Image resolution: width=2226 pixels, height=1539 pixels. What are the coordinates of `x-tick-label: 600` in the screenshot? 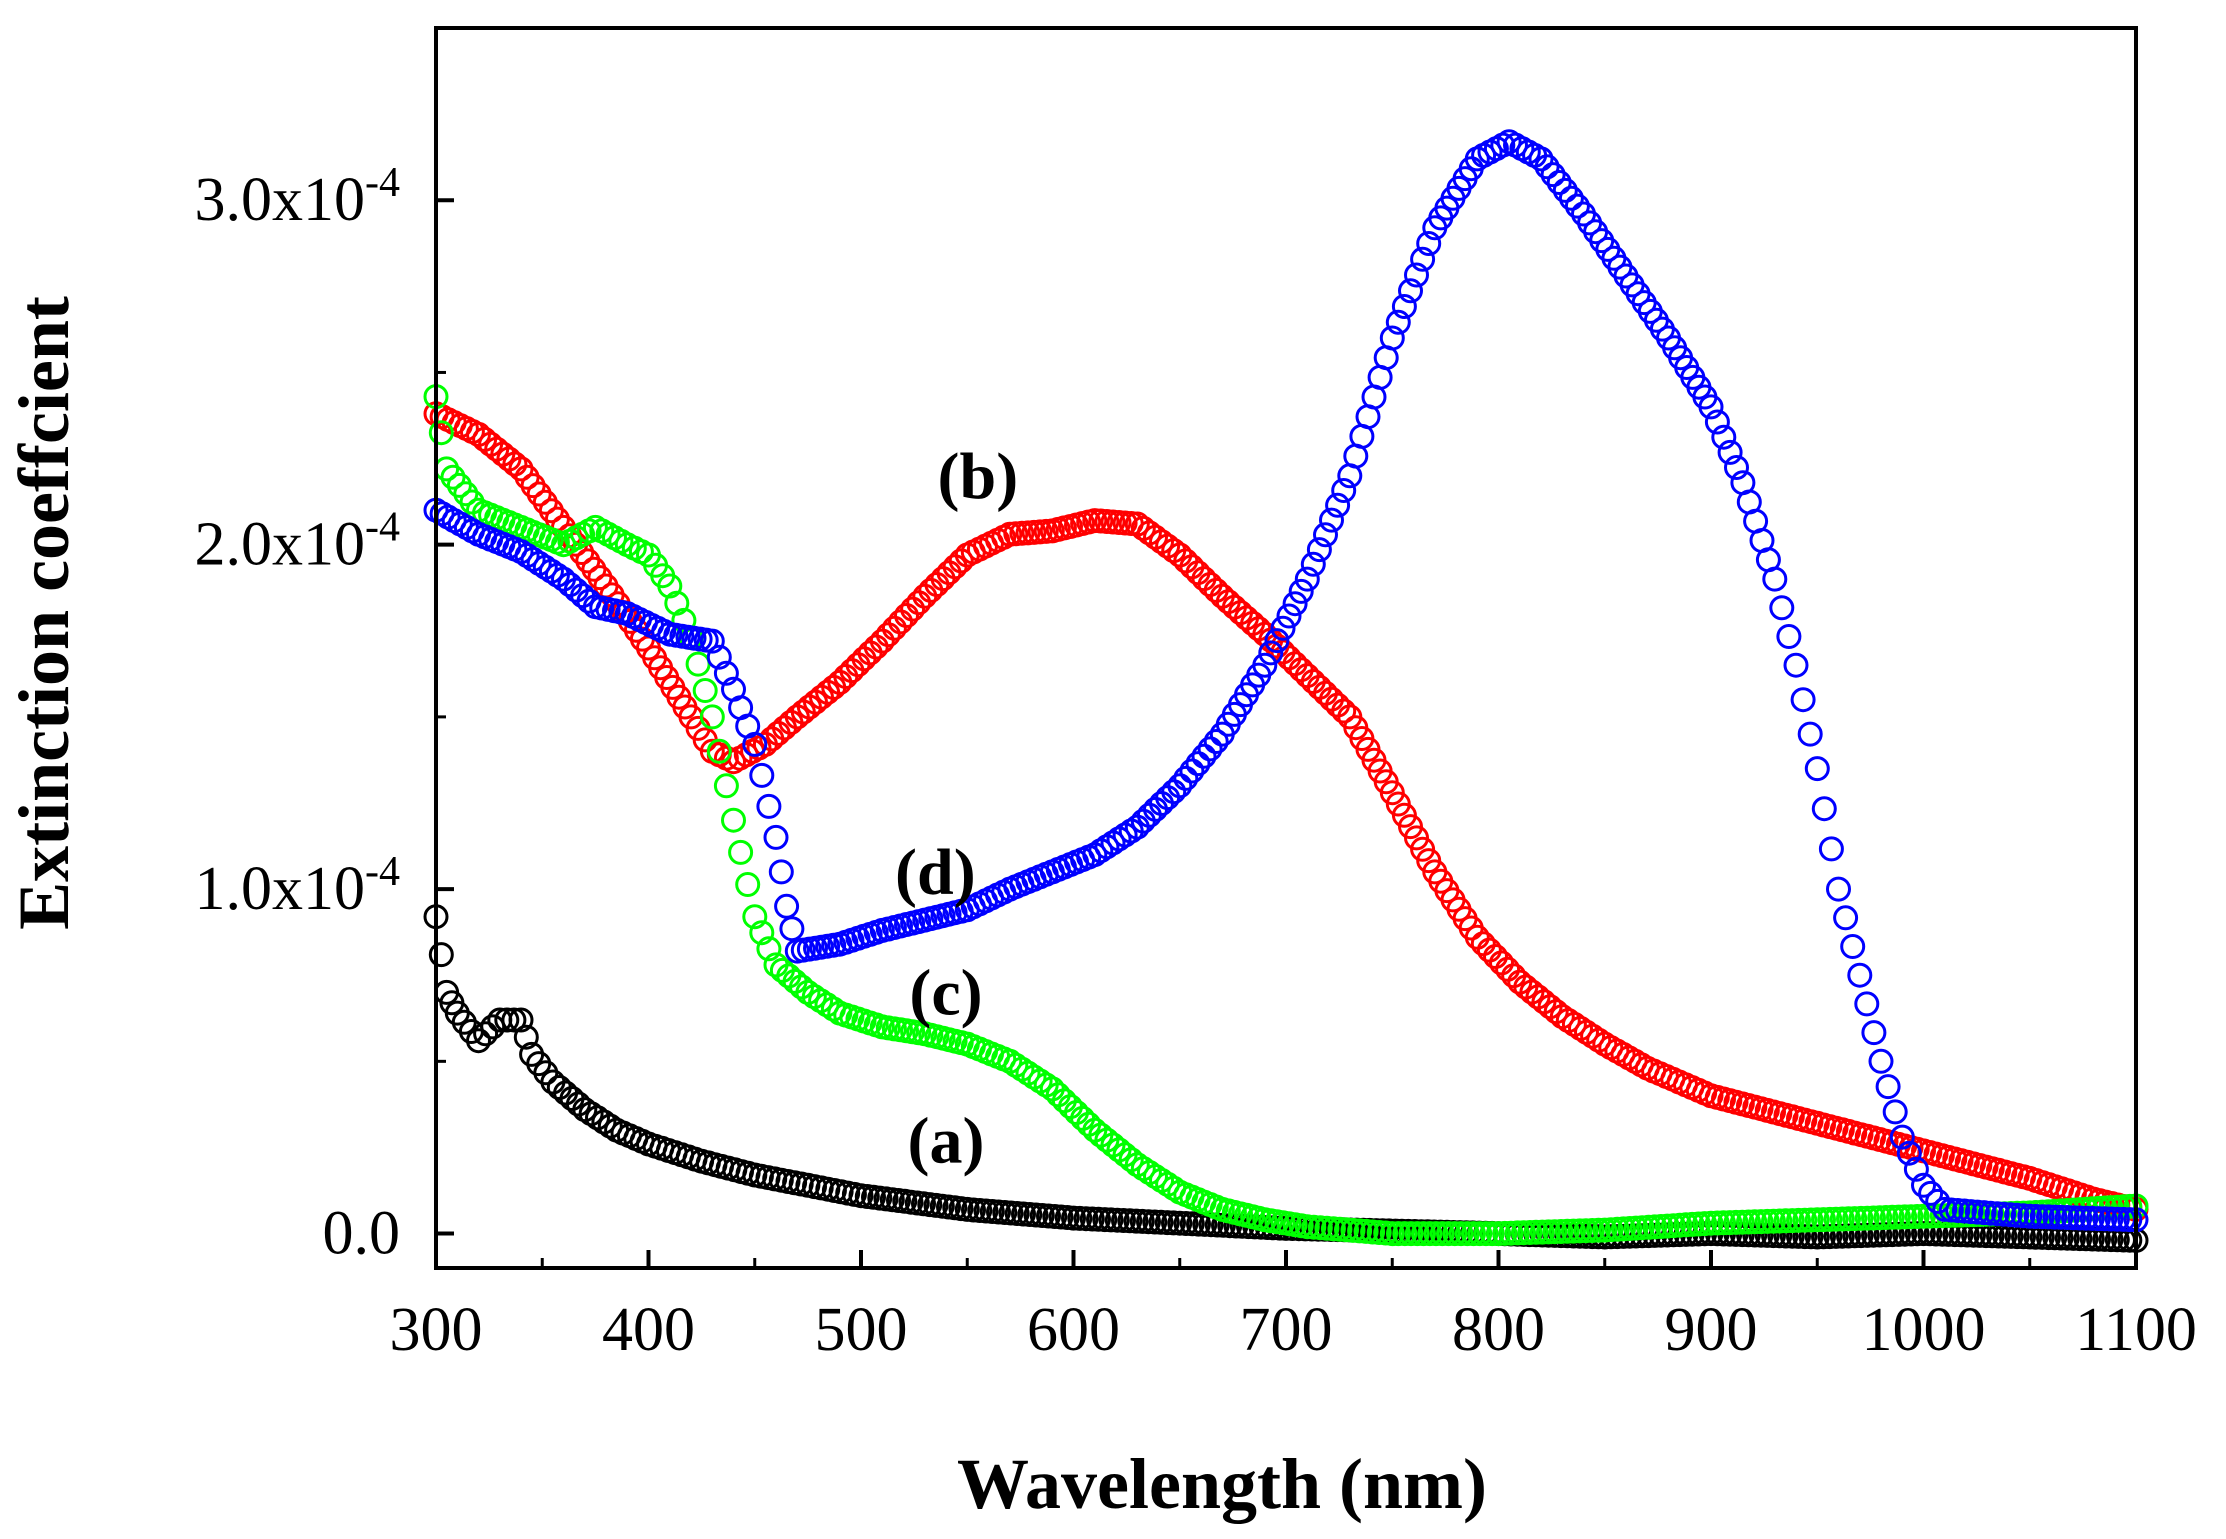 It's located at (1073, 1330).